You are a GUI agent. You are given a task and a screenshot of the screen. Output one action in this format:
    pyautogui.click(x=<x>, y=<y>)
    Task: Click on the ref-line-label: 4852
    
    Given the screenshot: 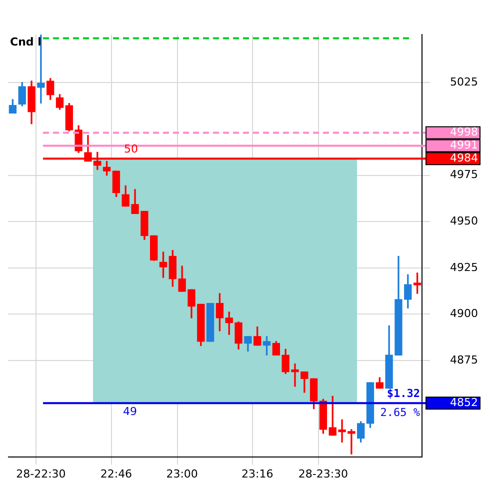 What is the action you would take?
    pyautogui.click(x=464, y=402)
    